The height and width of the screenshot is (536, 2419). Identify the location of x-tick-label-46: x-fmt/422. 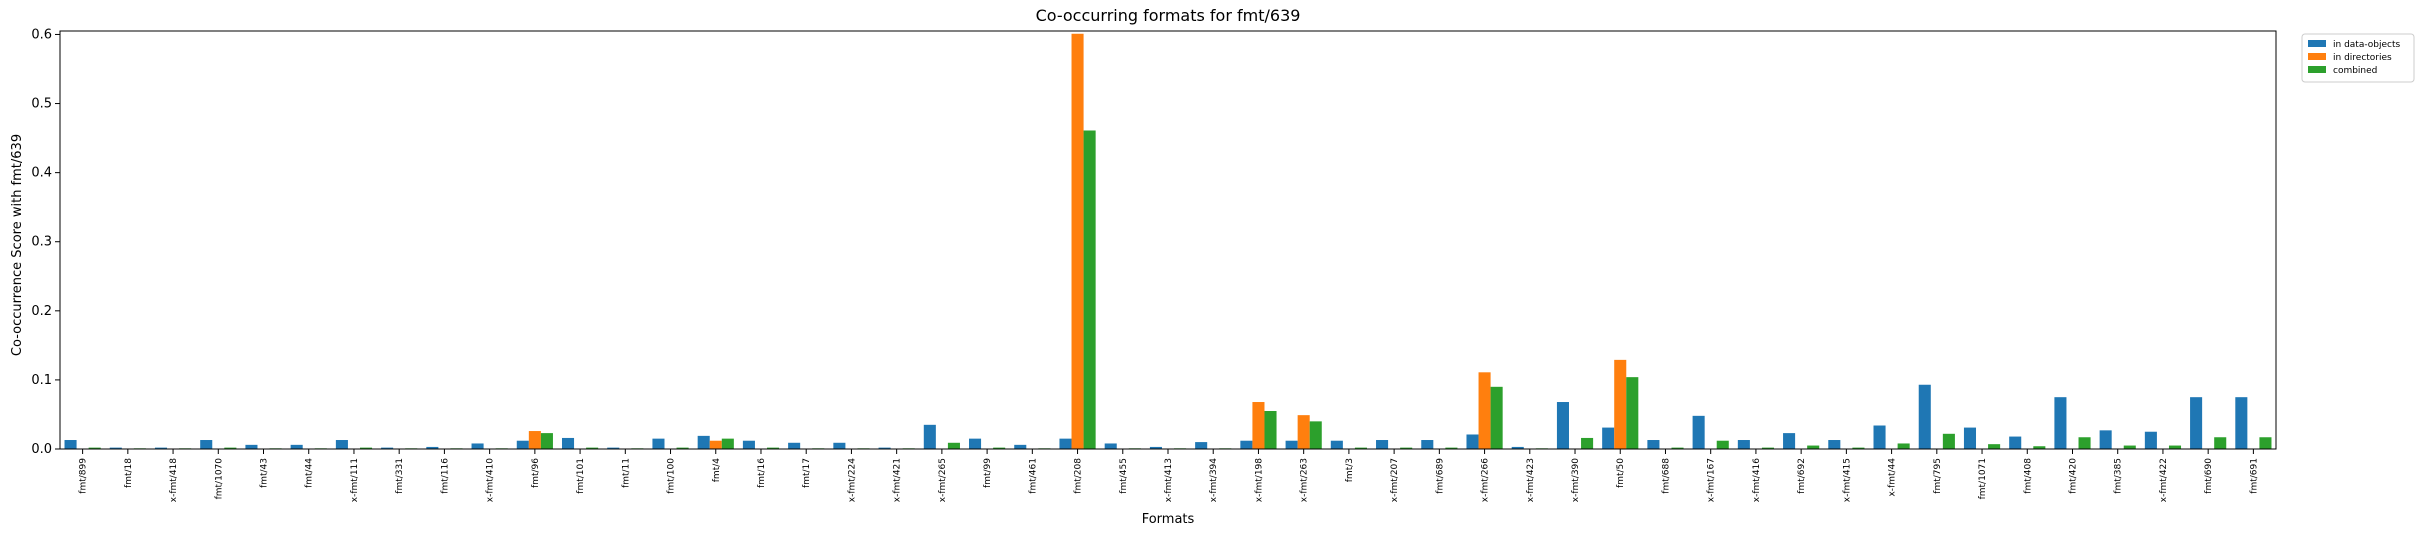
(2164, 480).